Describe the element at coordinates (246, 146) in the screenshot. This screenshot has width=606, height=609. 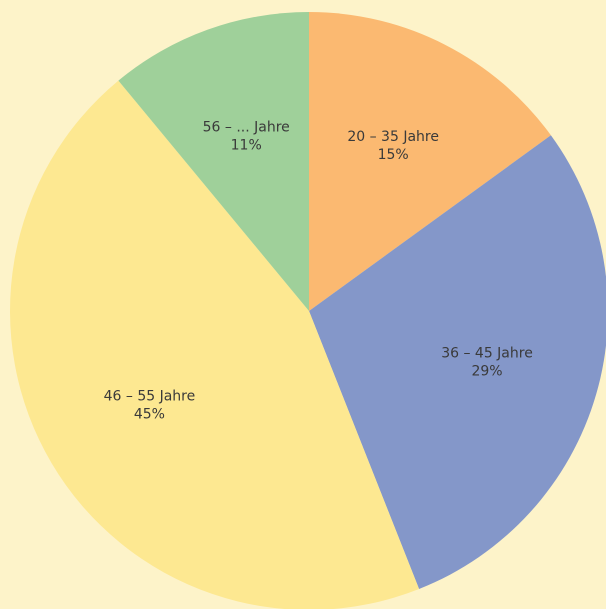
I see `slice-value-label: 11%` at that location.